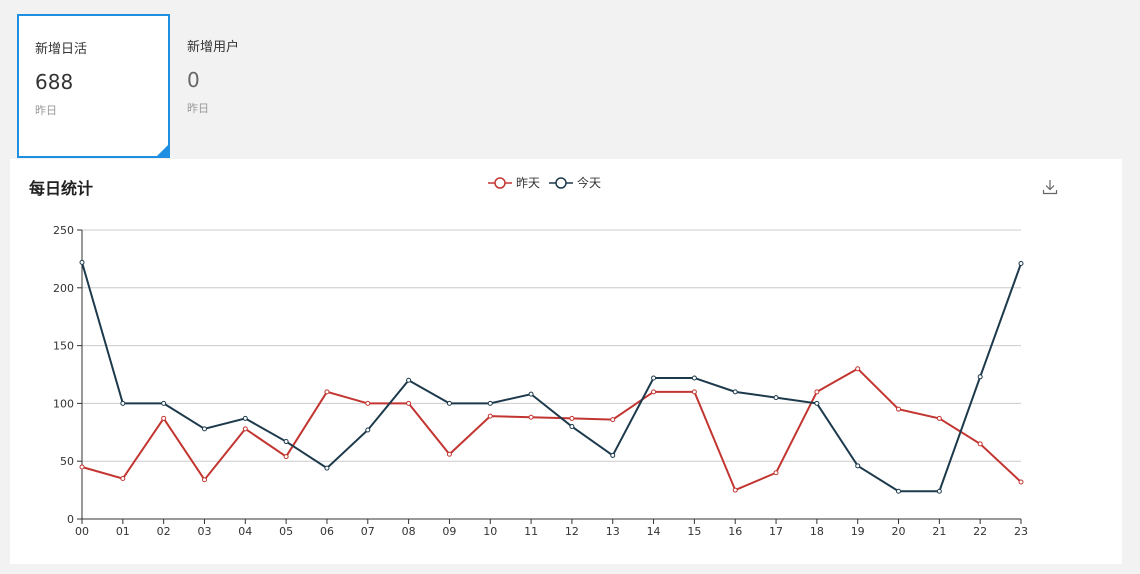 The width and height of the screenshot is (1140, 574). What do you see at coordinates (63, 230) in the screenshot?
I see `y-tick-label: 250` at bounding box center [63, 230].